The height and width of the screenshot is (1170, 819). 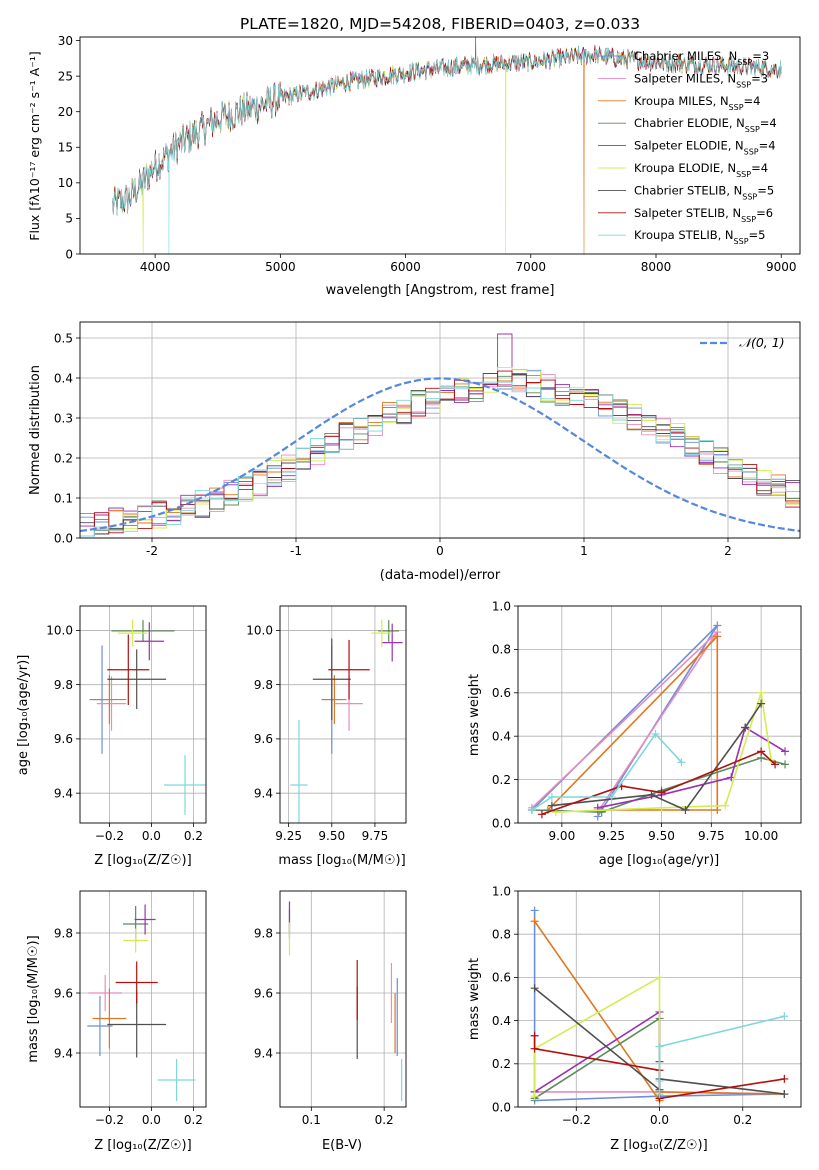 What do you see at coordinates (440, 459) in the screenshot?
I see `histogram-kroupa-stelib` at bounding box center [440, 459].